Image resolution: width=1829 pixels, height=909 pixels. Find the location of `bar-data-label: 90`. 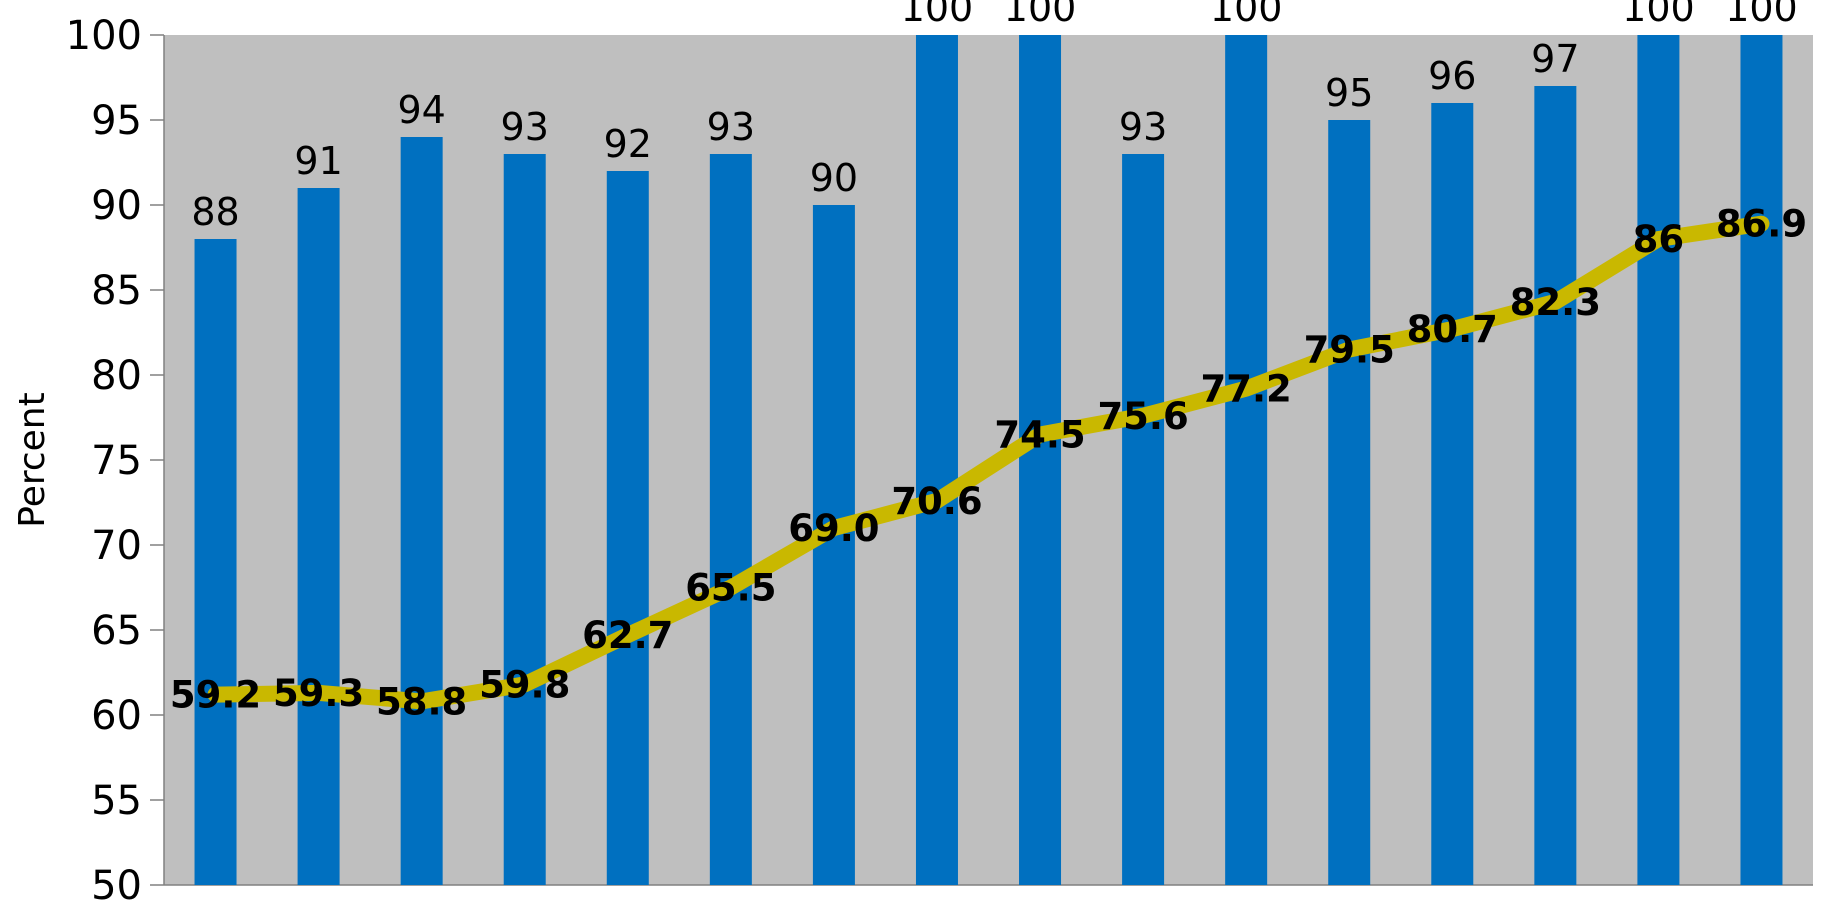

bar-data-label: 90 is located at coordinates (834, 178).